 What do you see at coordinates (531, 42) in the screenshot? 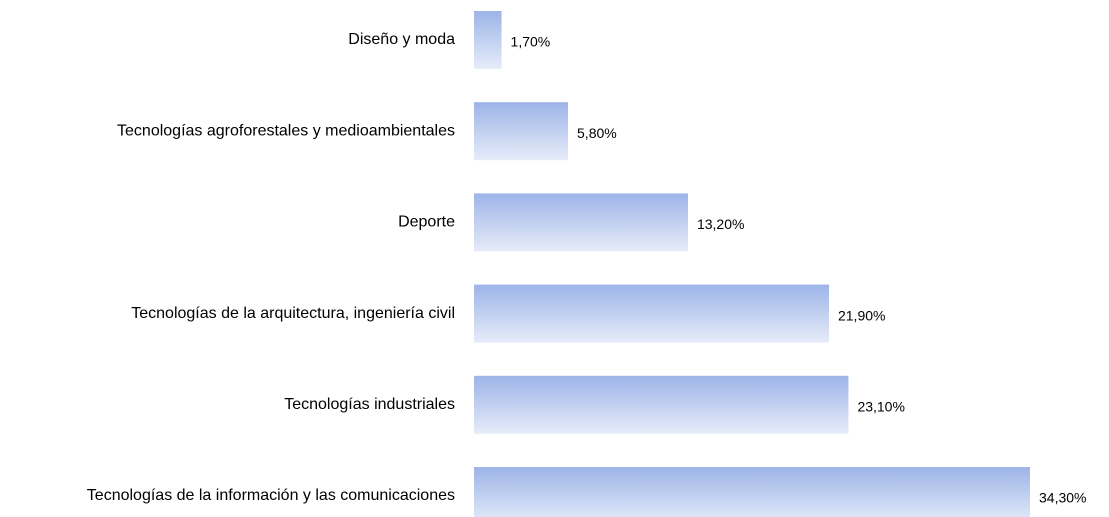
I see `value-label: 1,70%` at bounding box center [531, 42].